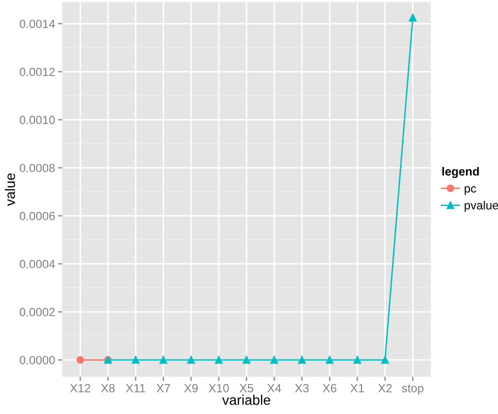 The image size is (498, 414). Describe the element at coordinates (460, 172) in the screenshot. I see `legend-title: legend` at that location.